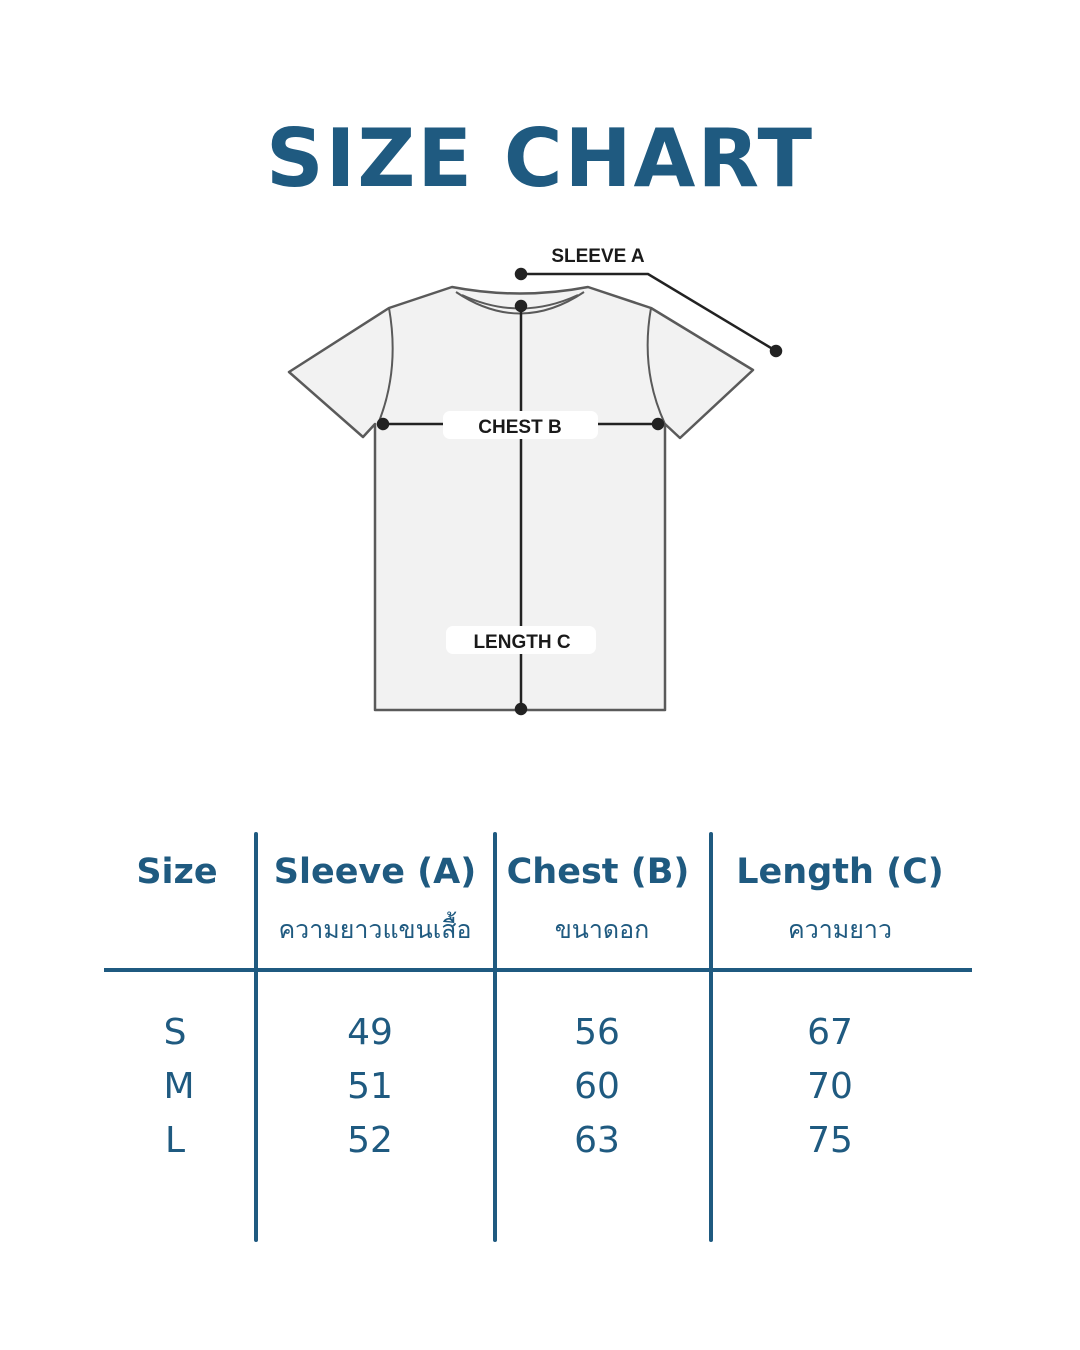 The width and height of the screenshot is (1080, 1350). I want to click on sleeve-label-bg, so click(603, 254).